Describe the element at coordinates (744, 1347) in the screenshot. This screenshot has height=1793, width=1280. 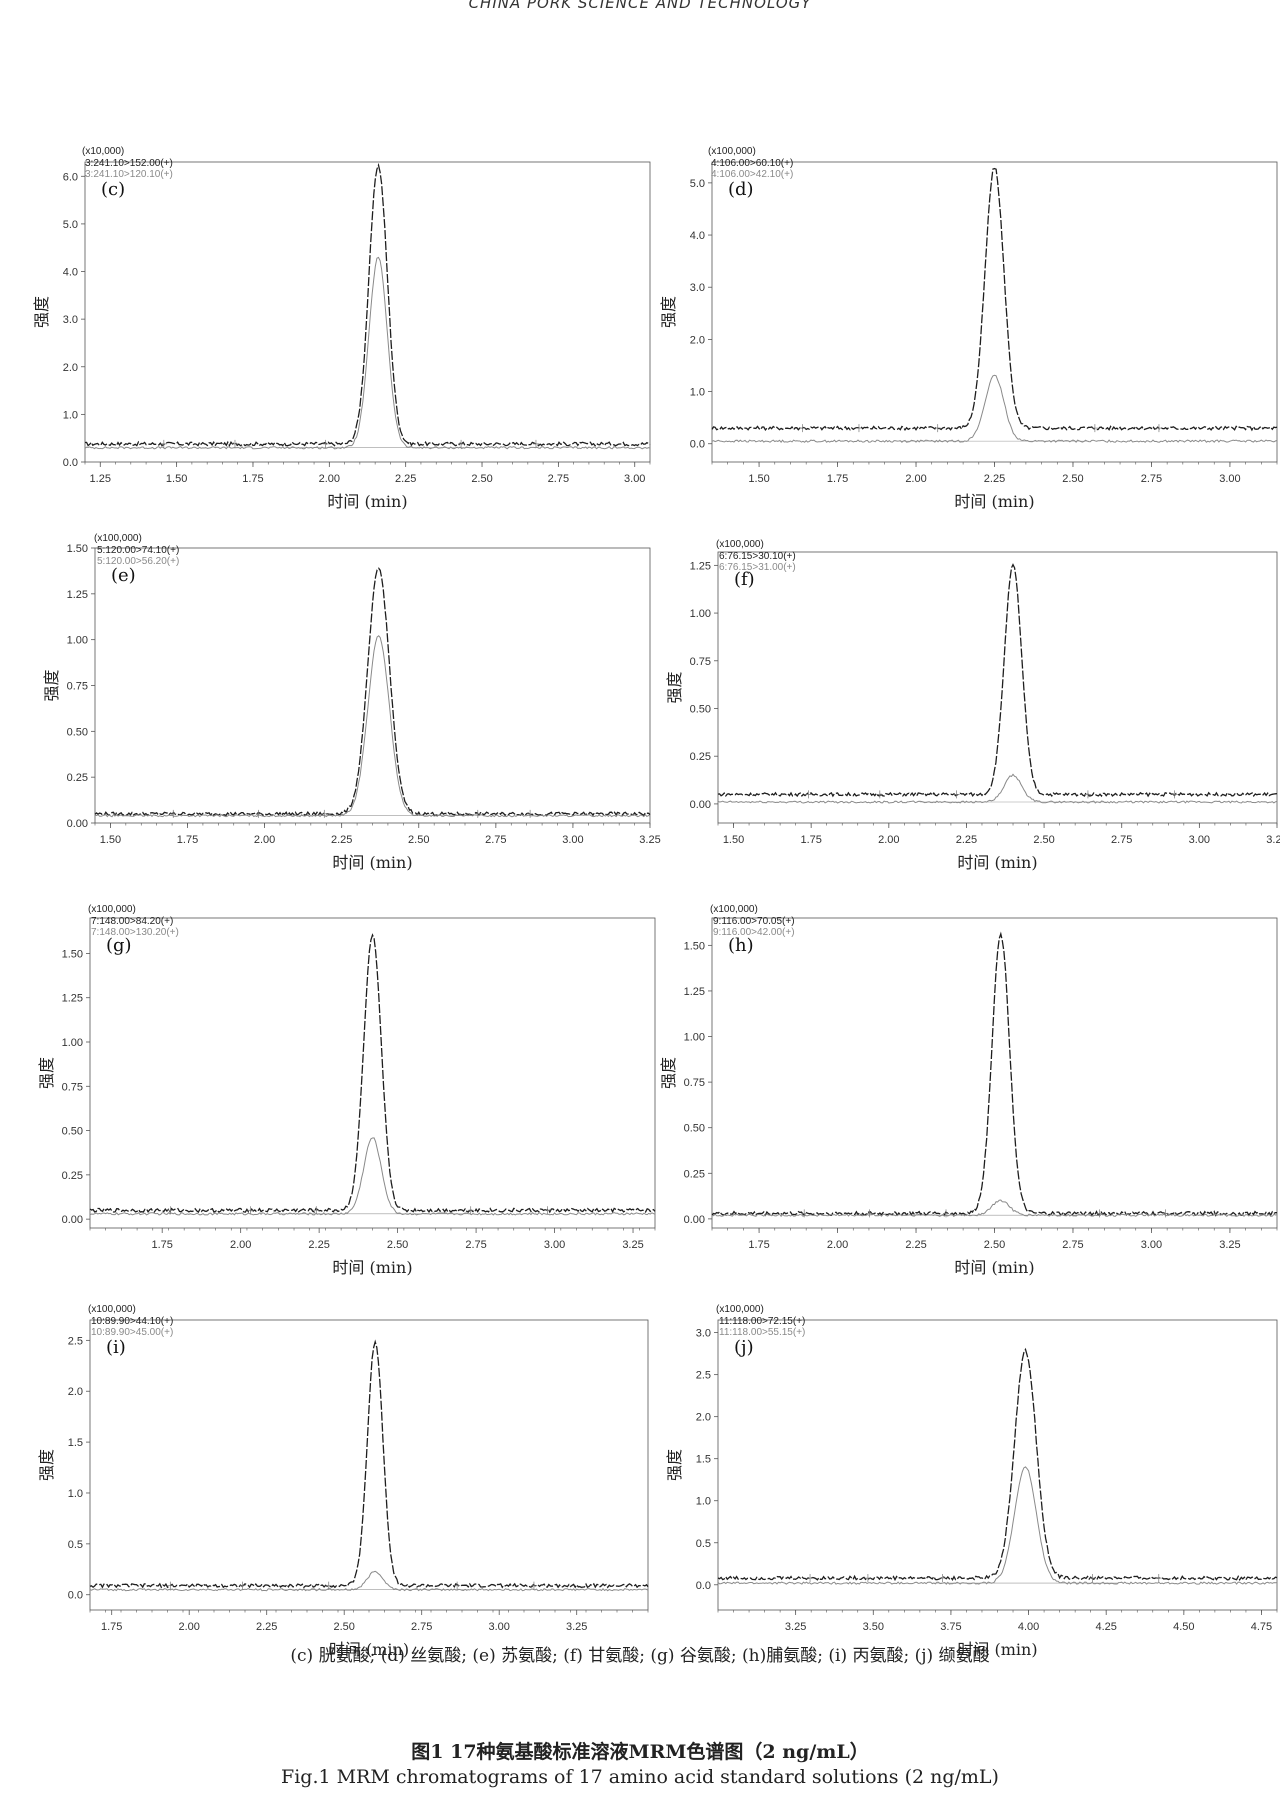
I see `panel-label: (j)` at that location.